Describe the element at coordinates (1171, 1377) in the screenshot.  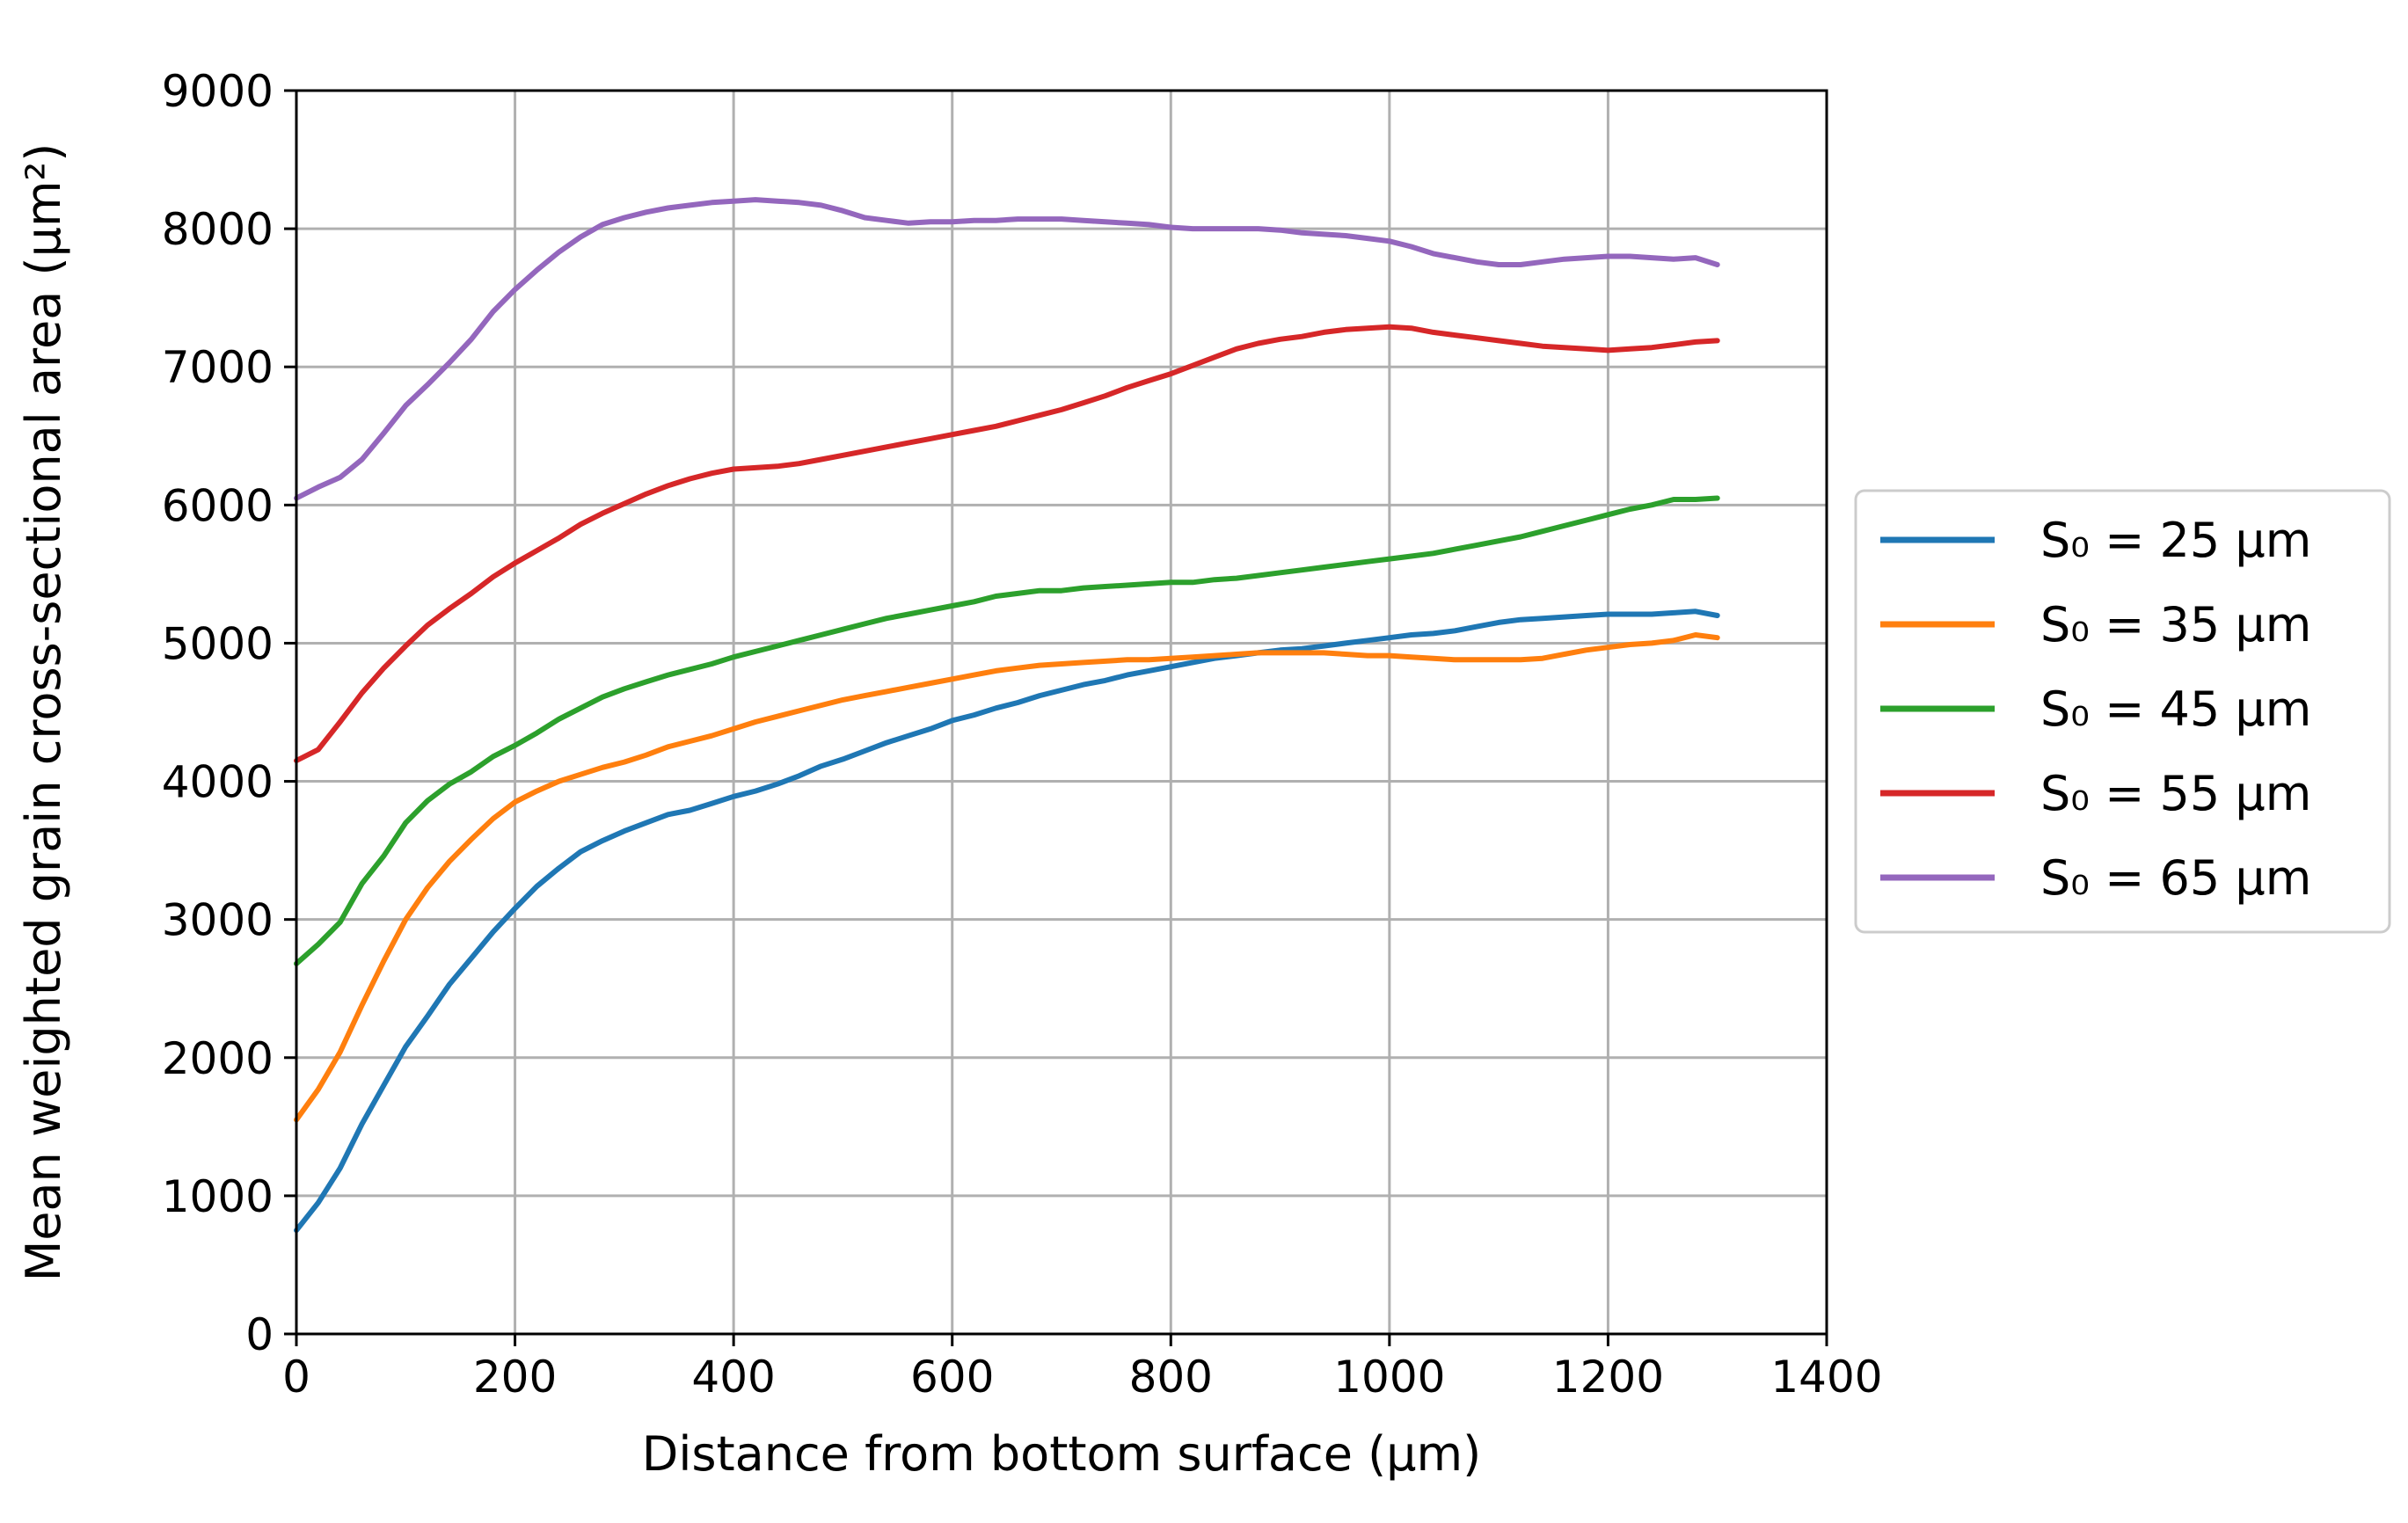
I see `x-tick-label: 800` at that location.